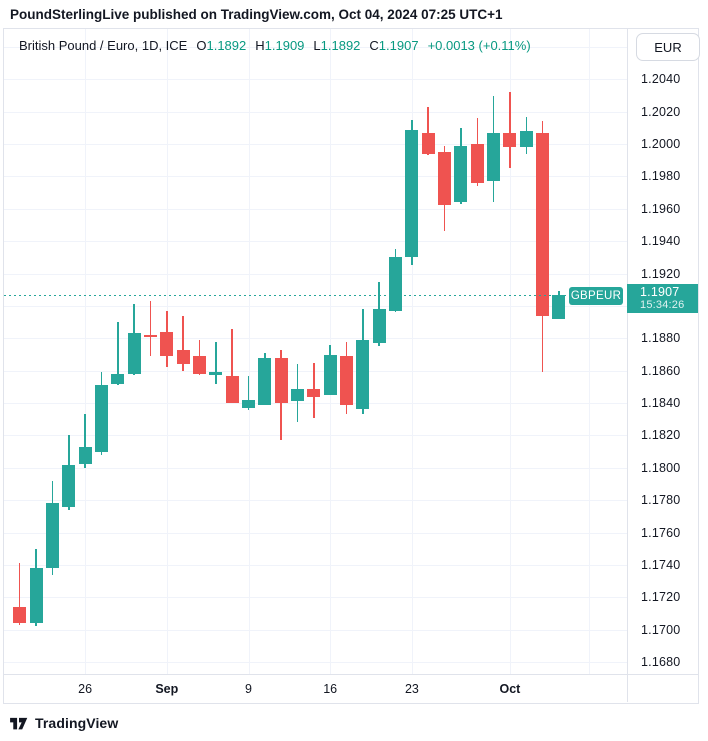 The width and height of the screenshot is (708, 741). I want to click on symbol-title: British Pound / Euro, 1D, ICE, so click(103, 45).